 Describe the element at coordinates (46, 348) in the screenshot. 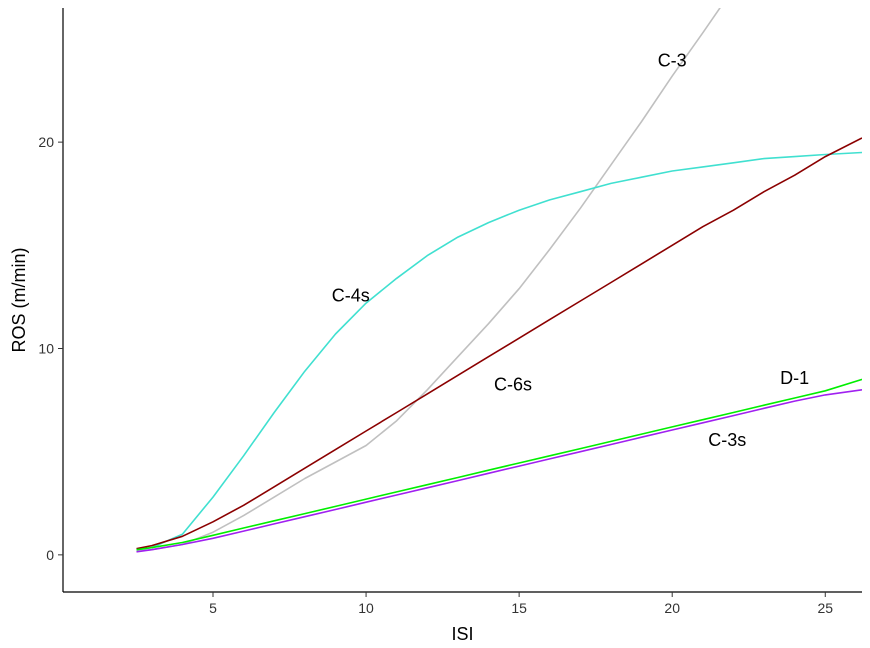

I see `y-tick-label: 10` at that location.